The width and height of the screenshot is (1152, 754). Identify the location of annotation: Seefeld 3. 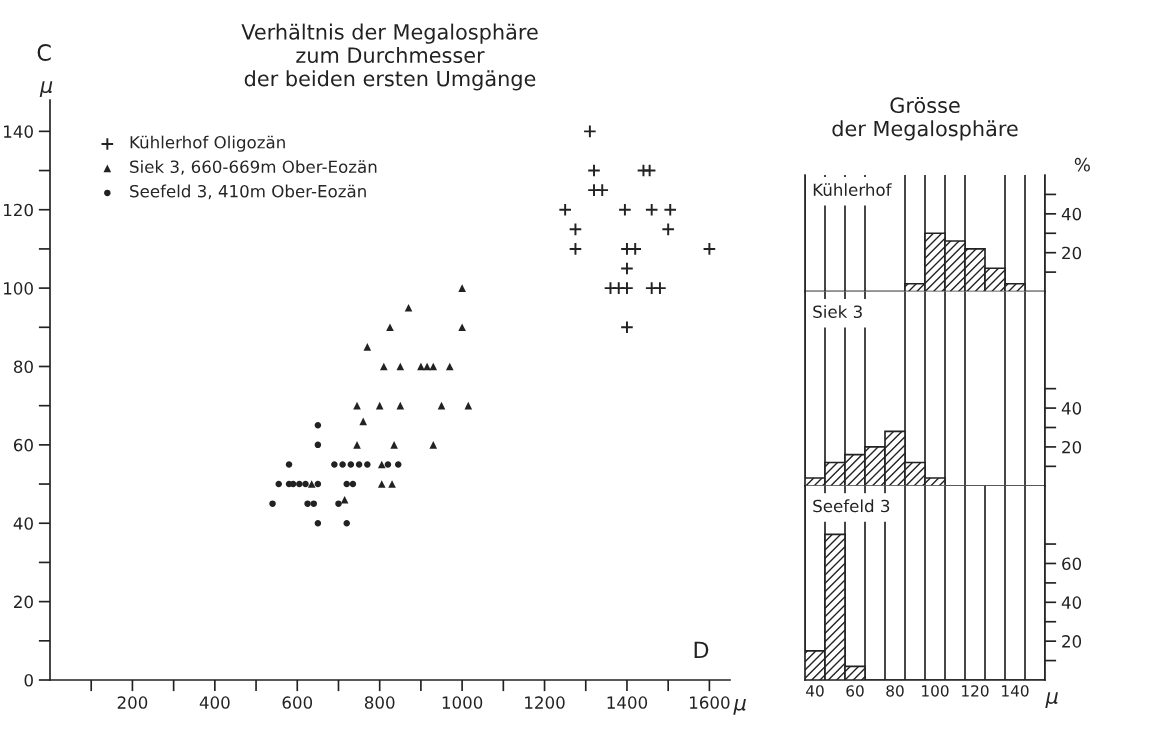
(851, 506).